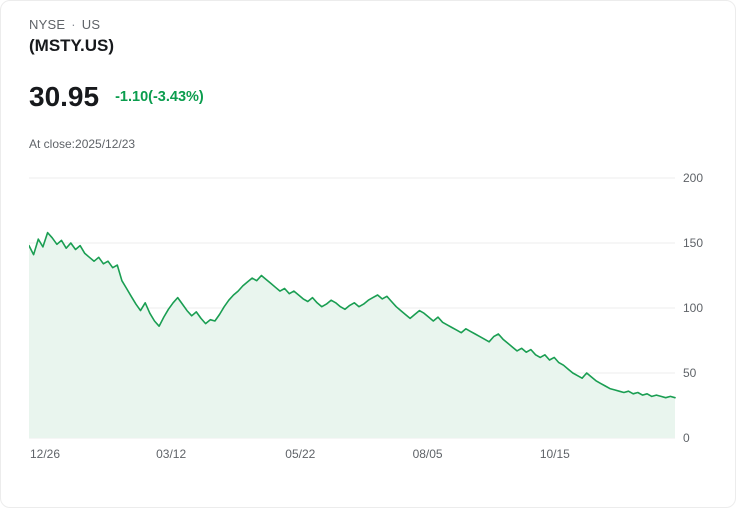 This screenshot has height=508, width=736. I want to click on y-axis-labels: 0 50 100 150 200, so click(693, 308).